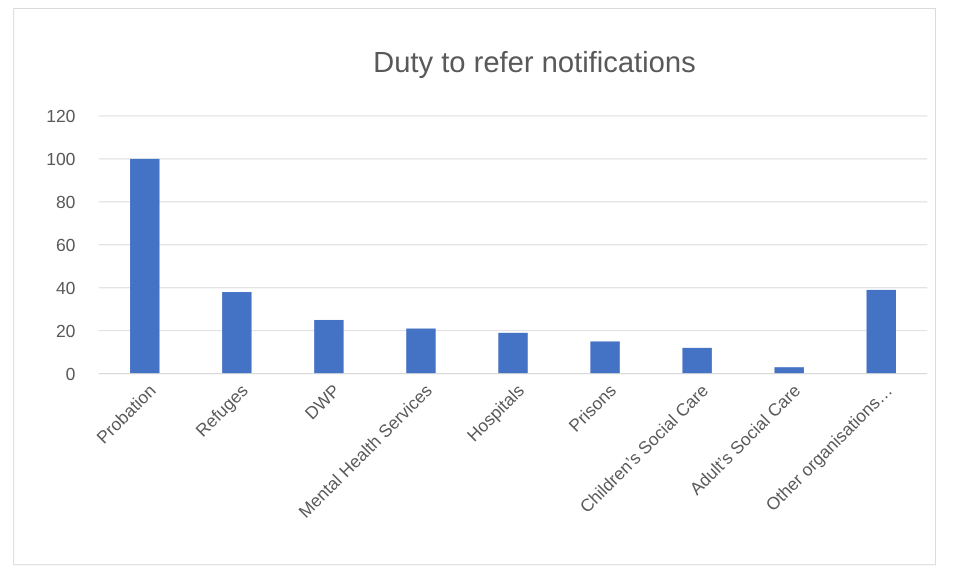 This screenshot has width=957, height=581. What do you see at coordinates (66, 244) in the screenshot?
I see `y-tick-label: 60` at bounding box center [66, 244].